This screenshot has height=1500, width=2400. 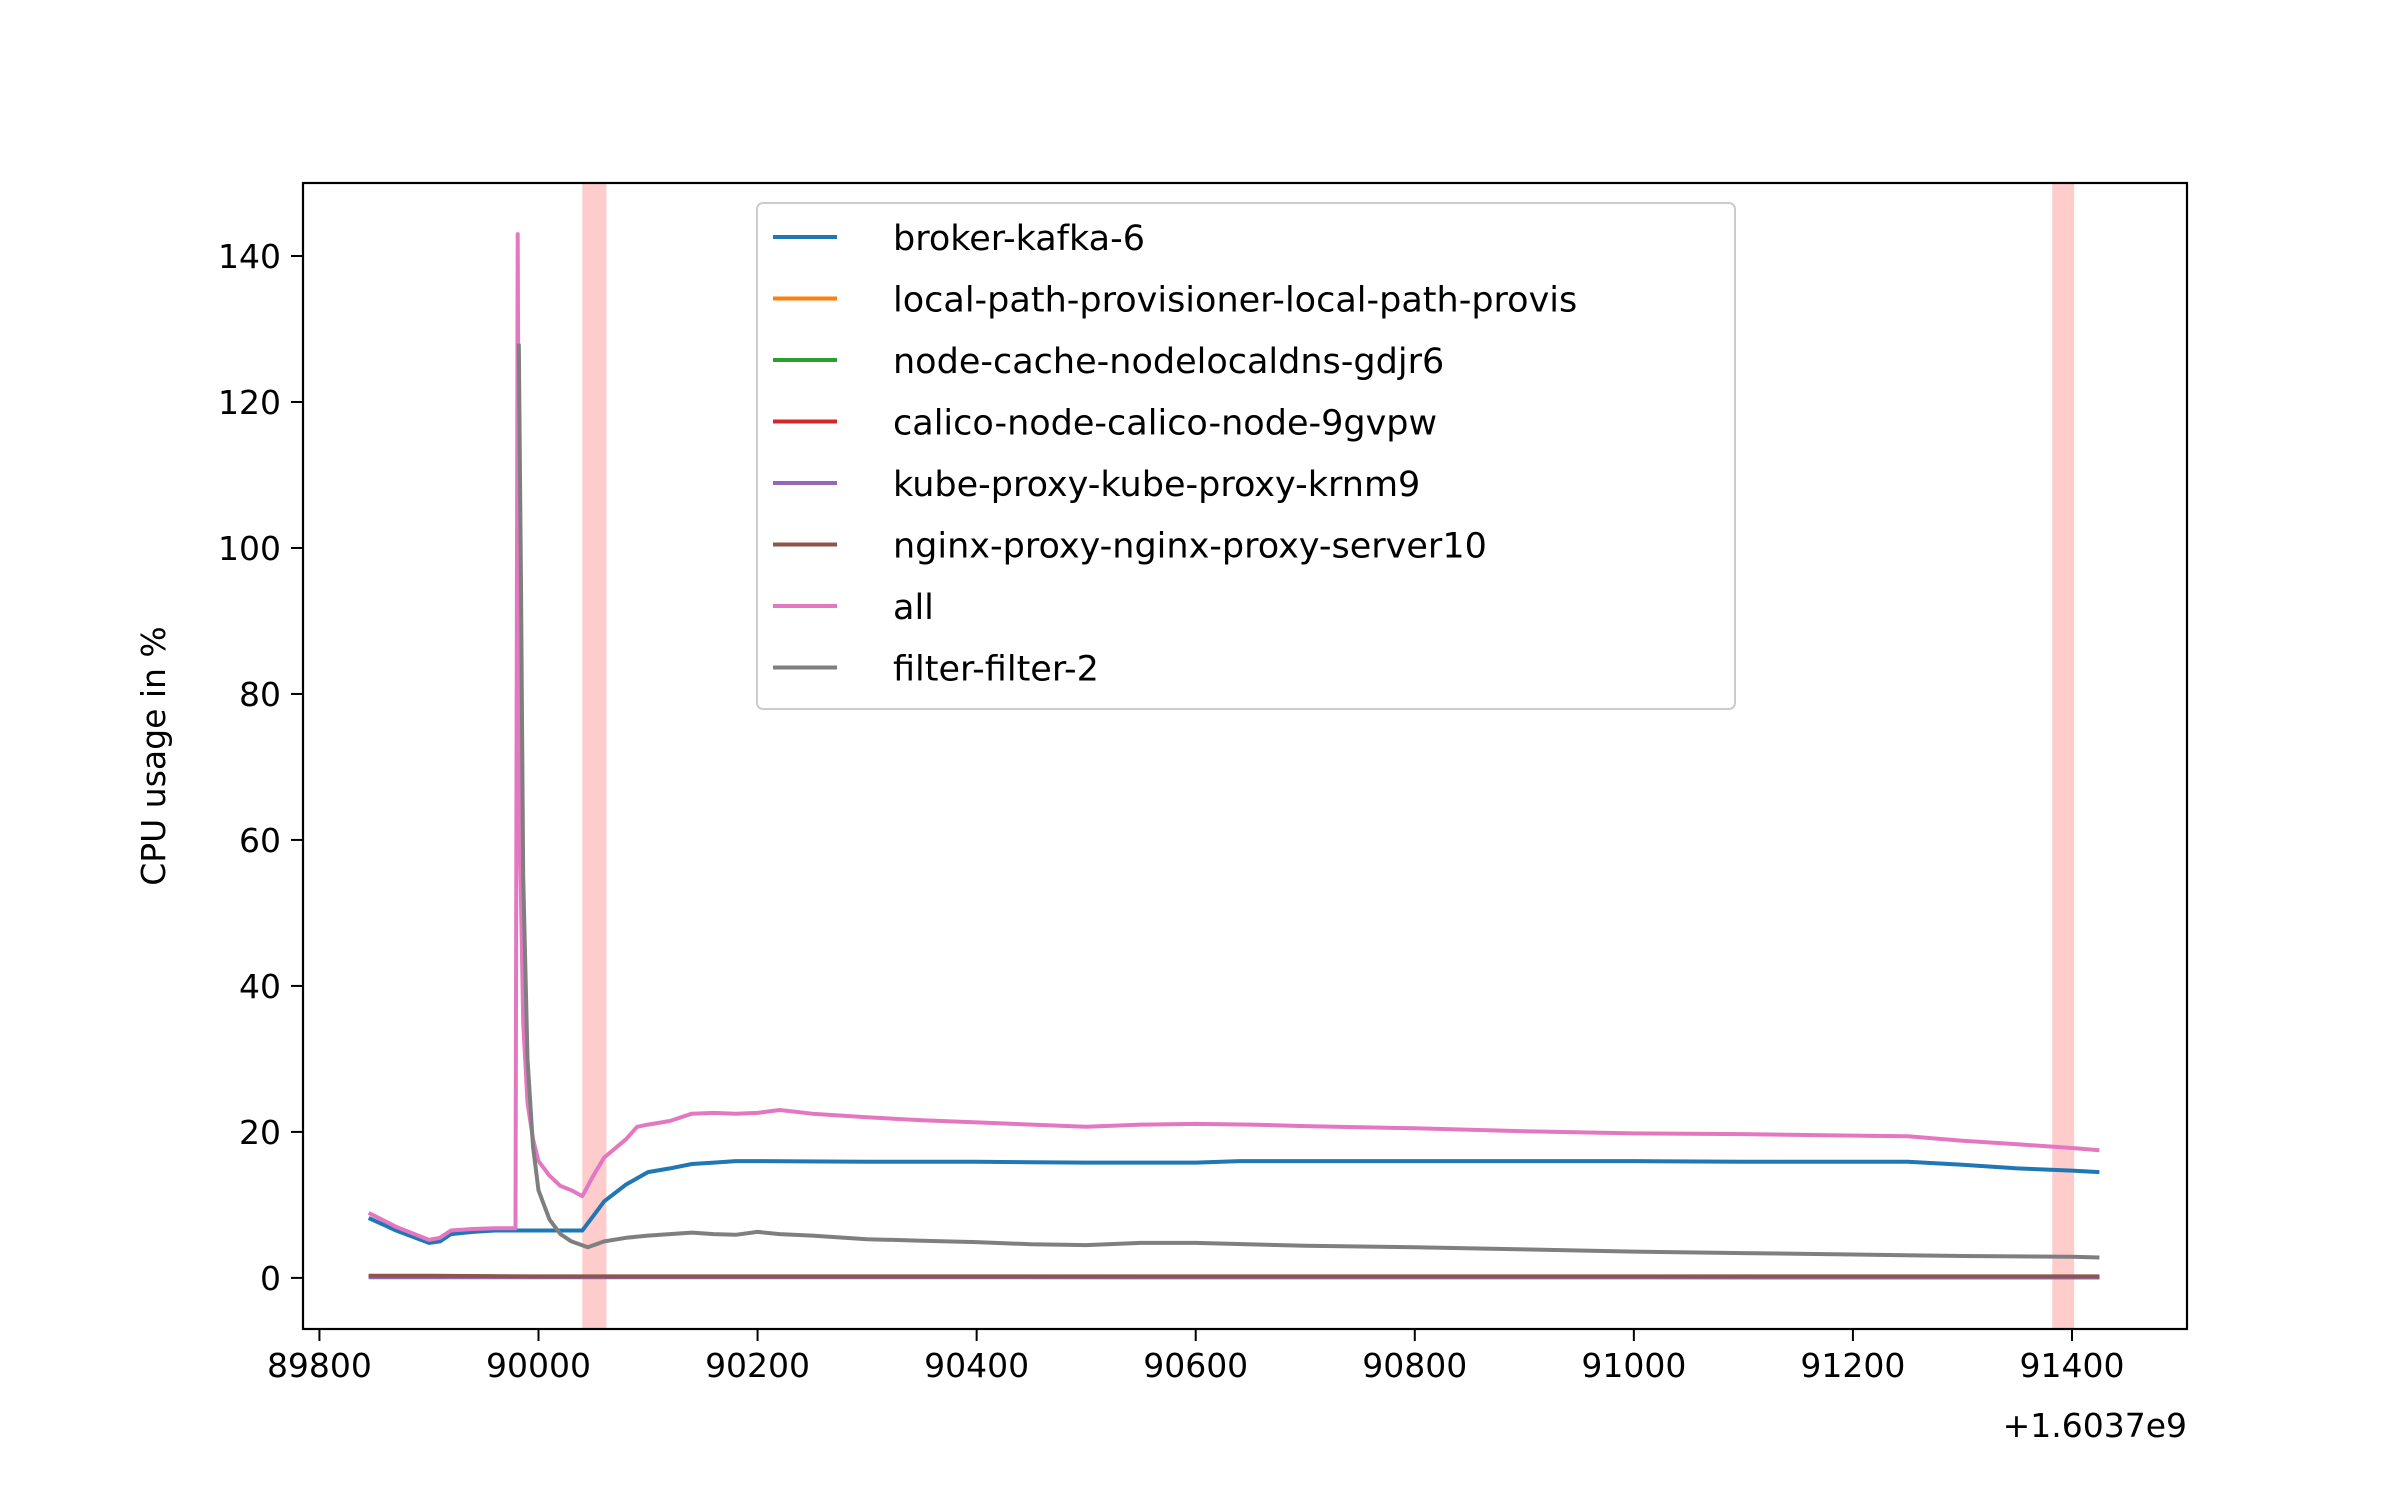 I want to click on x-tick-label: 90000, so click(x=538, y=1365).